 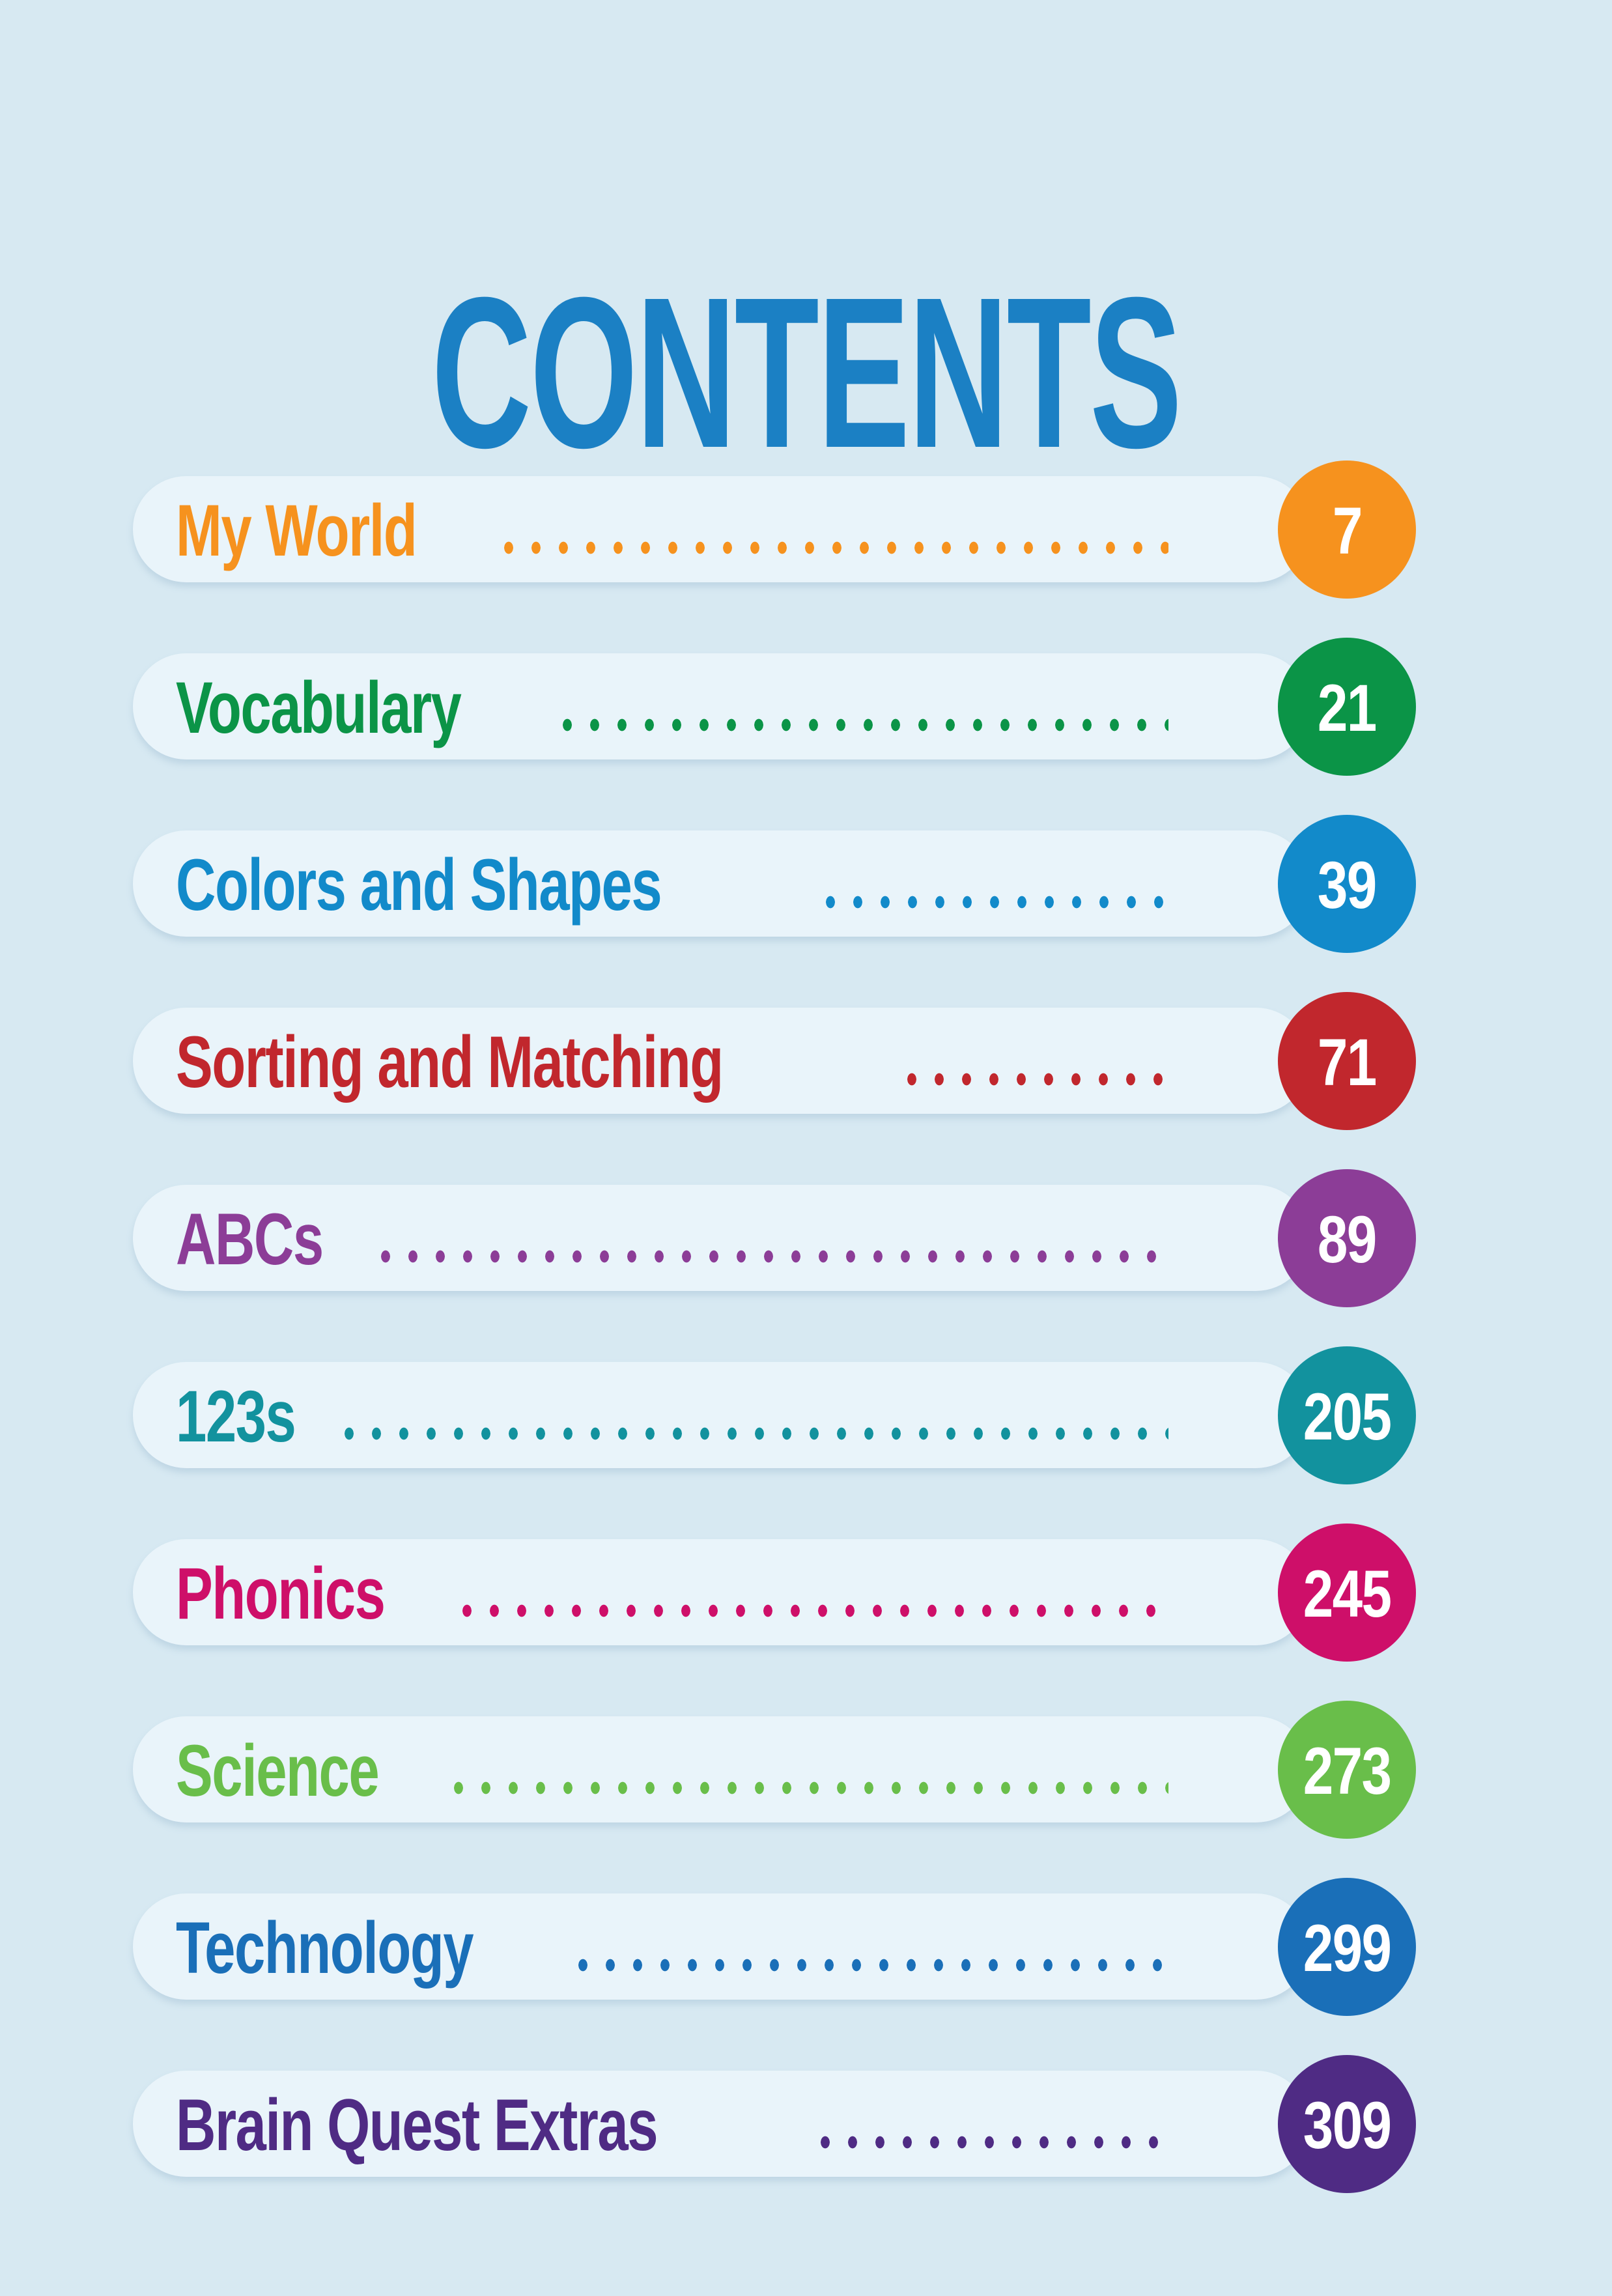 I want to click on page-number: 89, so click(x=1347, y=1240).